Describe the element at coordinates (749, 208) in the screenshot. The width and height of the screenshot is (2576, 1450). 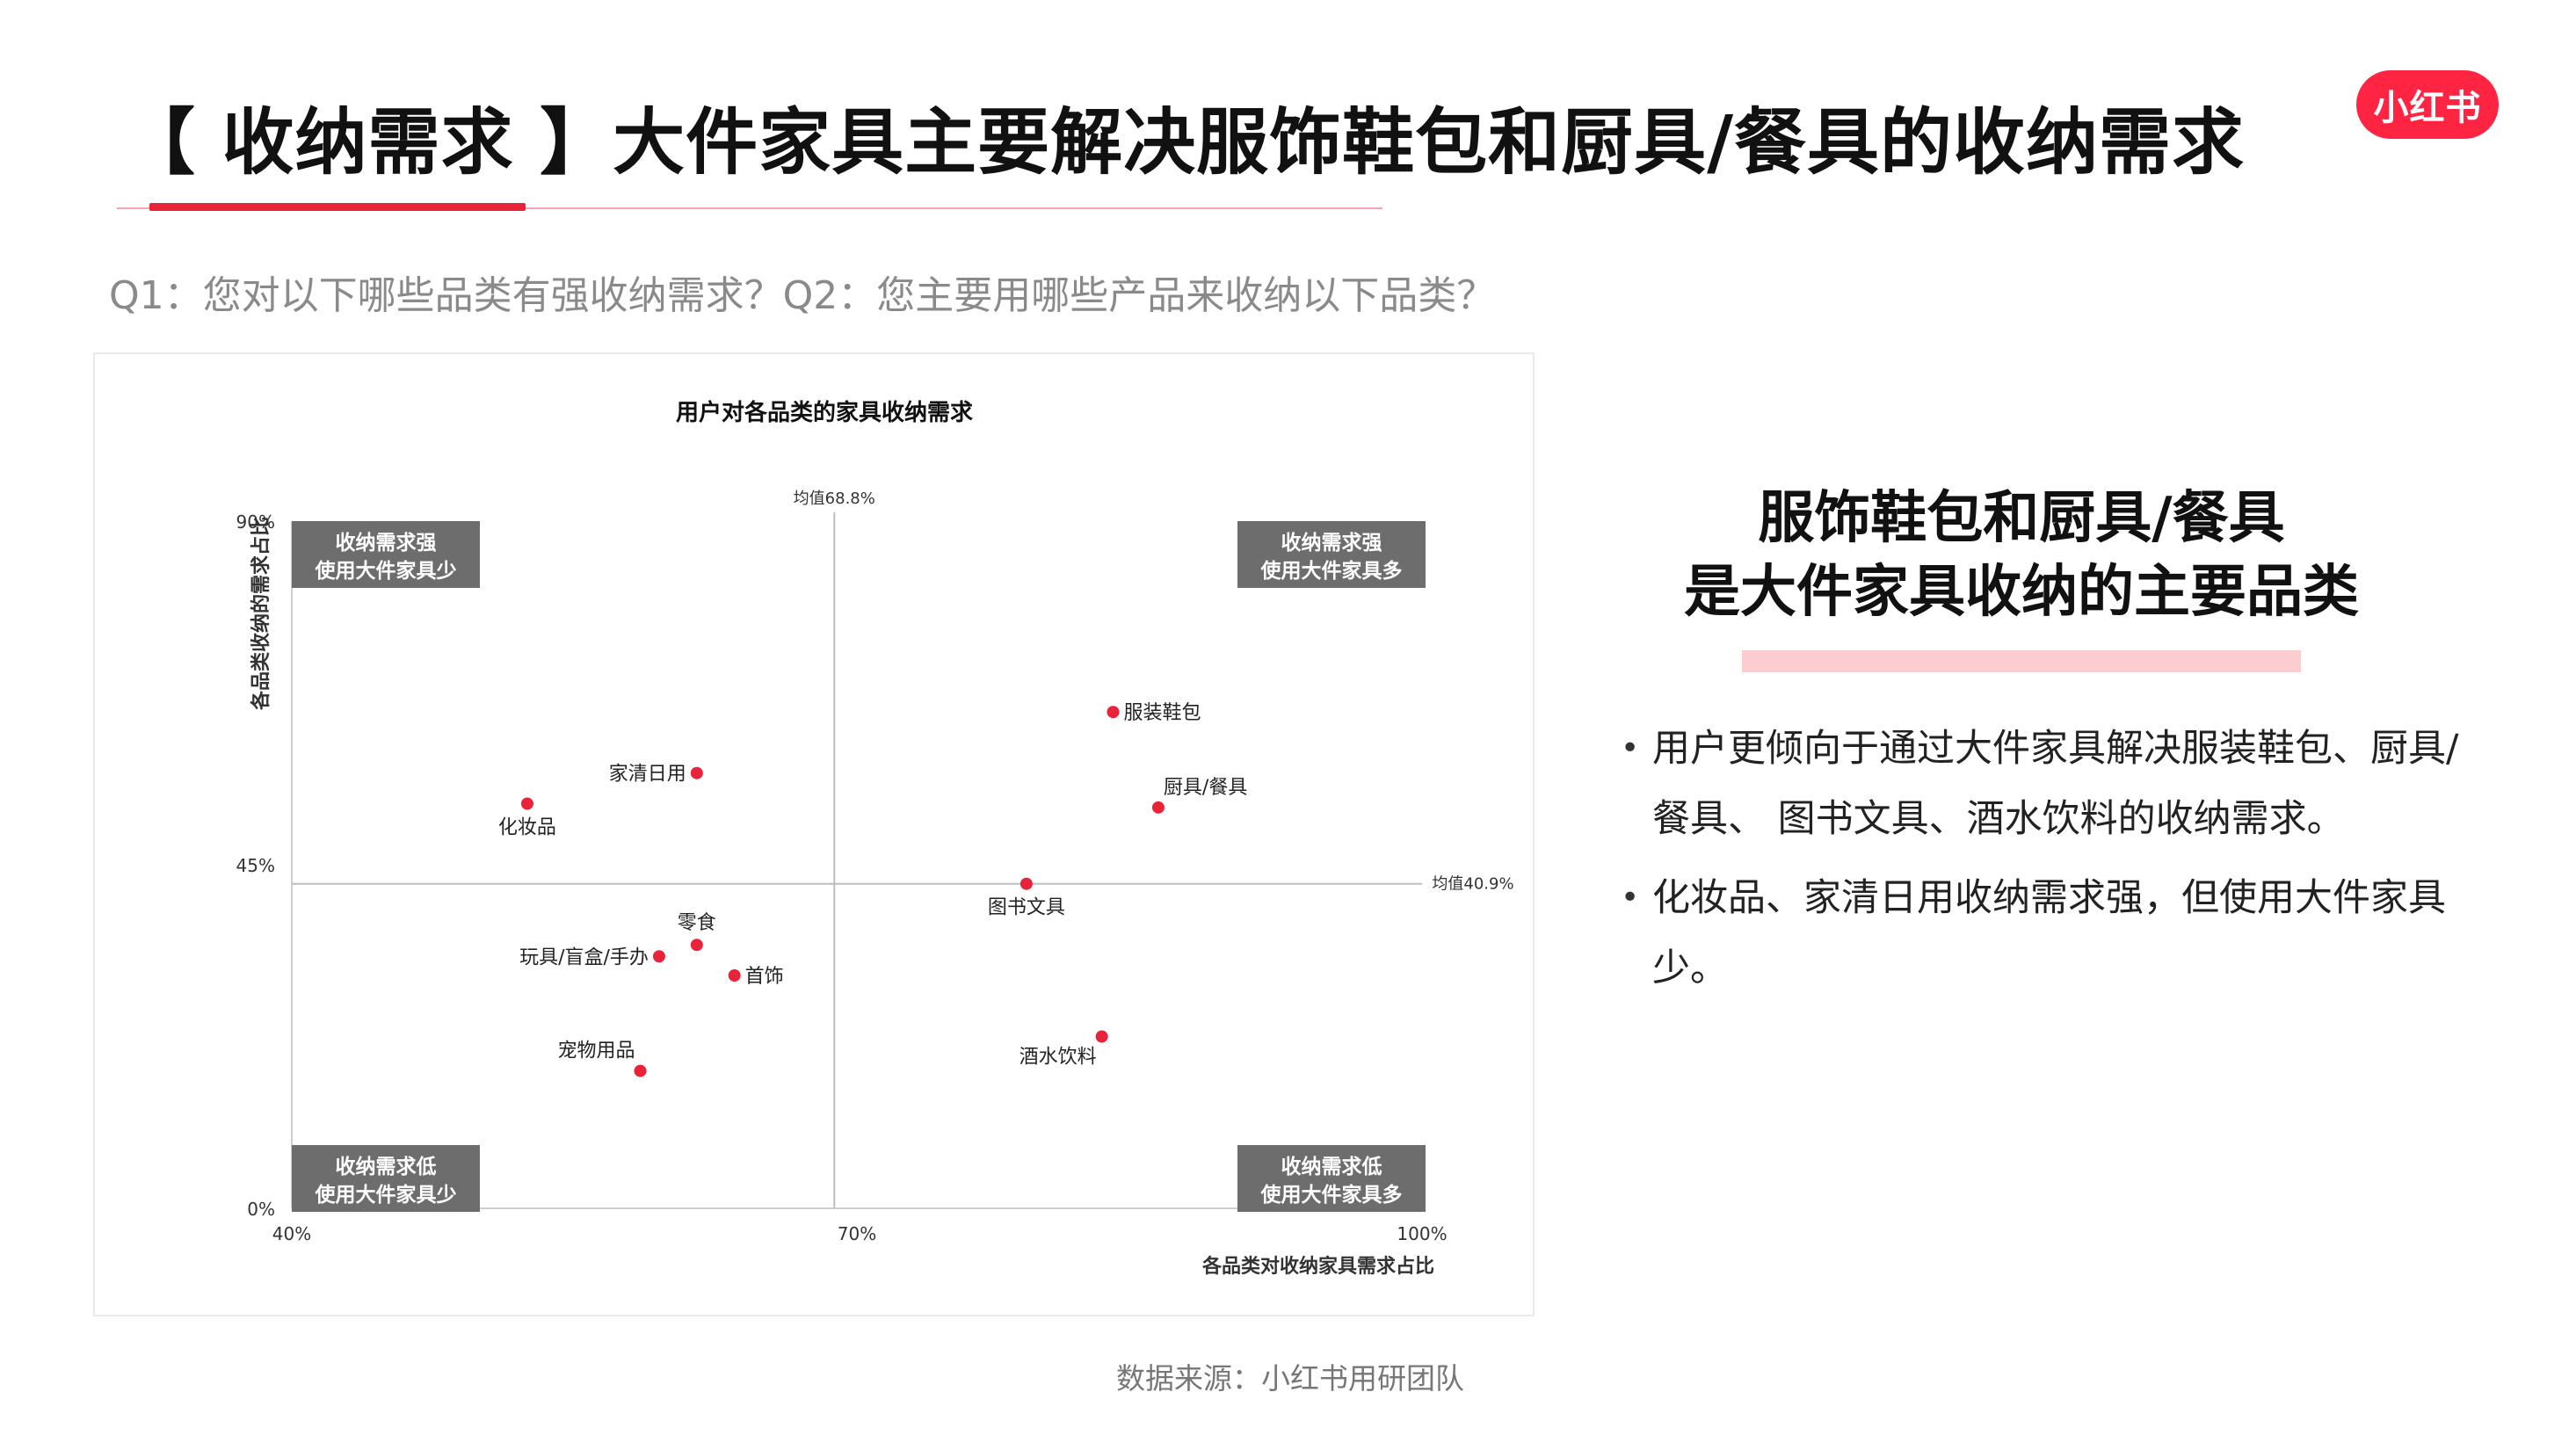
I see `title-divider` at that location.